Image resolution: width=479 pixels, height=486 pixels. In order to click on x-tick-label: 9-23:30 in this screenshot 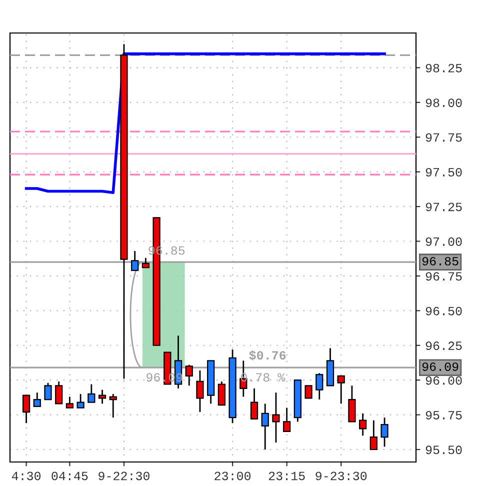, I will do `click(341, 476)`.